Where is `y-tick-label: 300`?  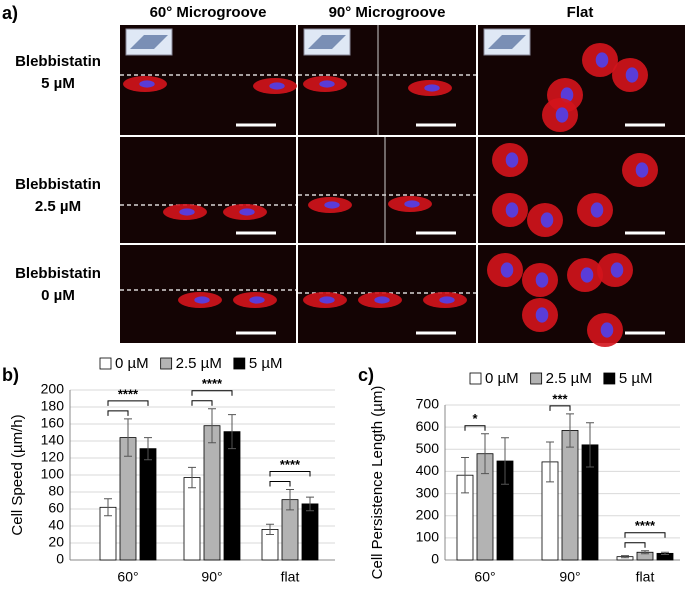
y-tick-label: 300 is located at coordinates (428, 492).